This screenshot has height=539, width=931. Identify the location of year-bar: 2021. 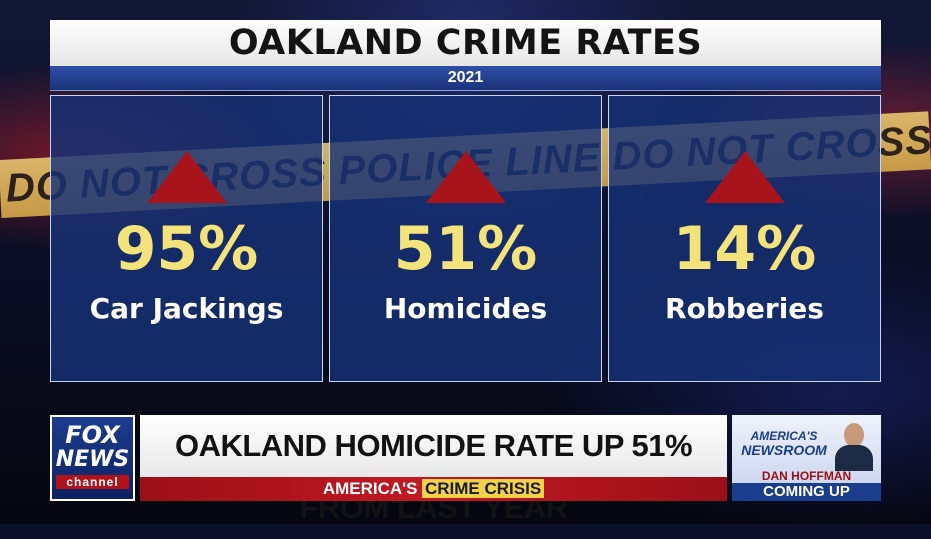
(465, 78).